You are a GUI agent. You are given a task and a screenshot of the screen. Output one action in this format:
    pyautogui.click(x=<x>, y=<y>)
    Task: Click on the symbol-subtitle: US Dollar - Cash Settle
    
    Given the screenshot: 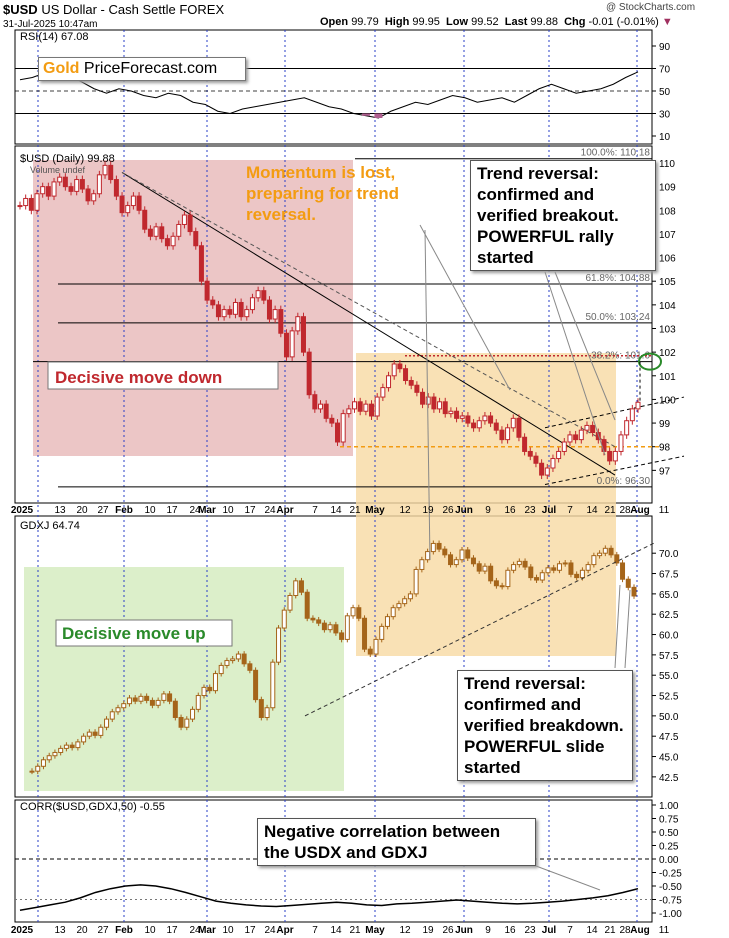 What is the action you would take?
    pyautogui.click(x=108, y=9)
    